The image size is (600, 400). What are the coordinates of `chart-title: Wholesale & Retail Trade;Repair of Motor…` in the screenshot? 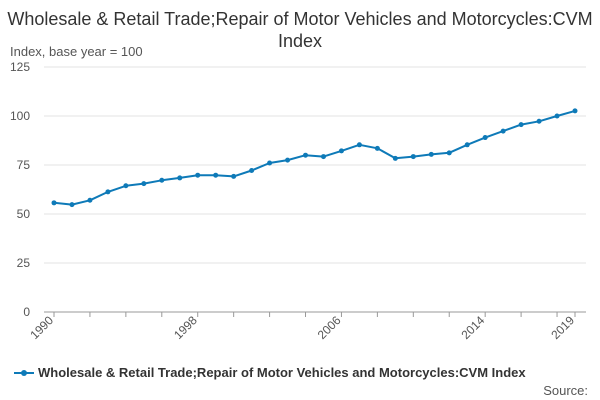 It's located at (300, 30).